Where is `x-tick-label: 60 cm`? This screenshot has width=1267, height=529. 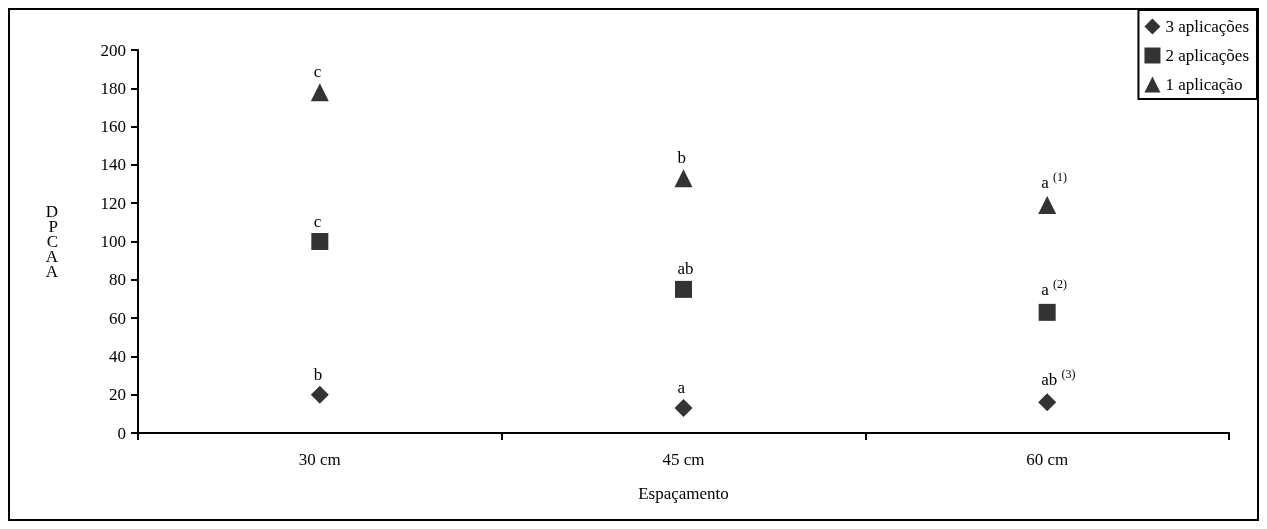 x-tick-label: 60 cm is located at coordinates (1047, 459).